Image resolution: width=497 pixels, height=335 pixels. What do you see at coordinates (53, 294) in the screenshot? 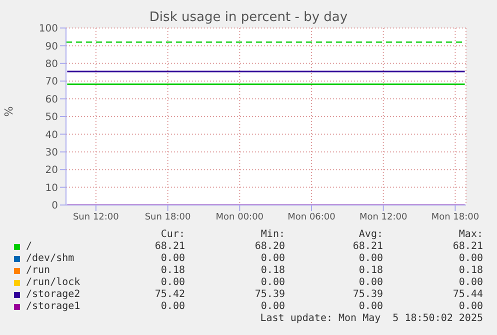
I see `legend-label: /storage2` at bounding box center [53, 294].